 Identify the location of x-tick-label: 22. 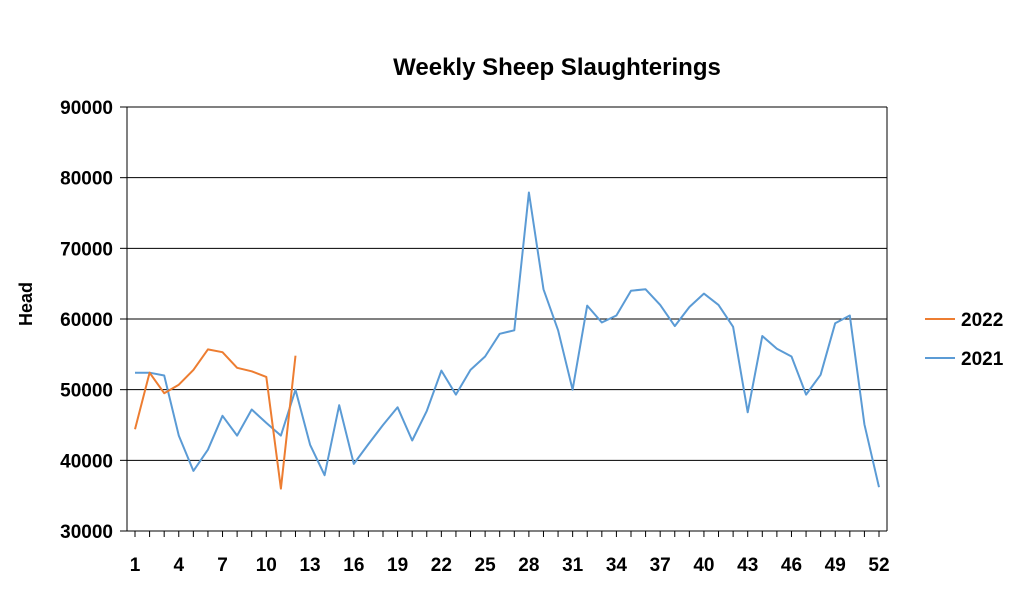
(441, 565).